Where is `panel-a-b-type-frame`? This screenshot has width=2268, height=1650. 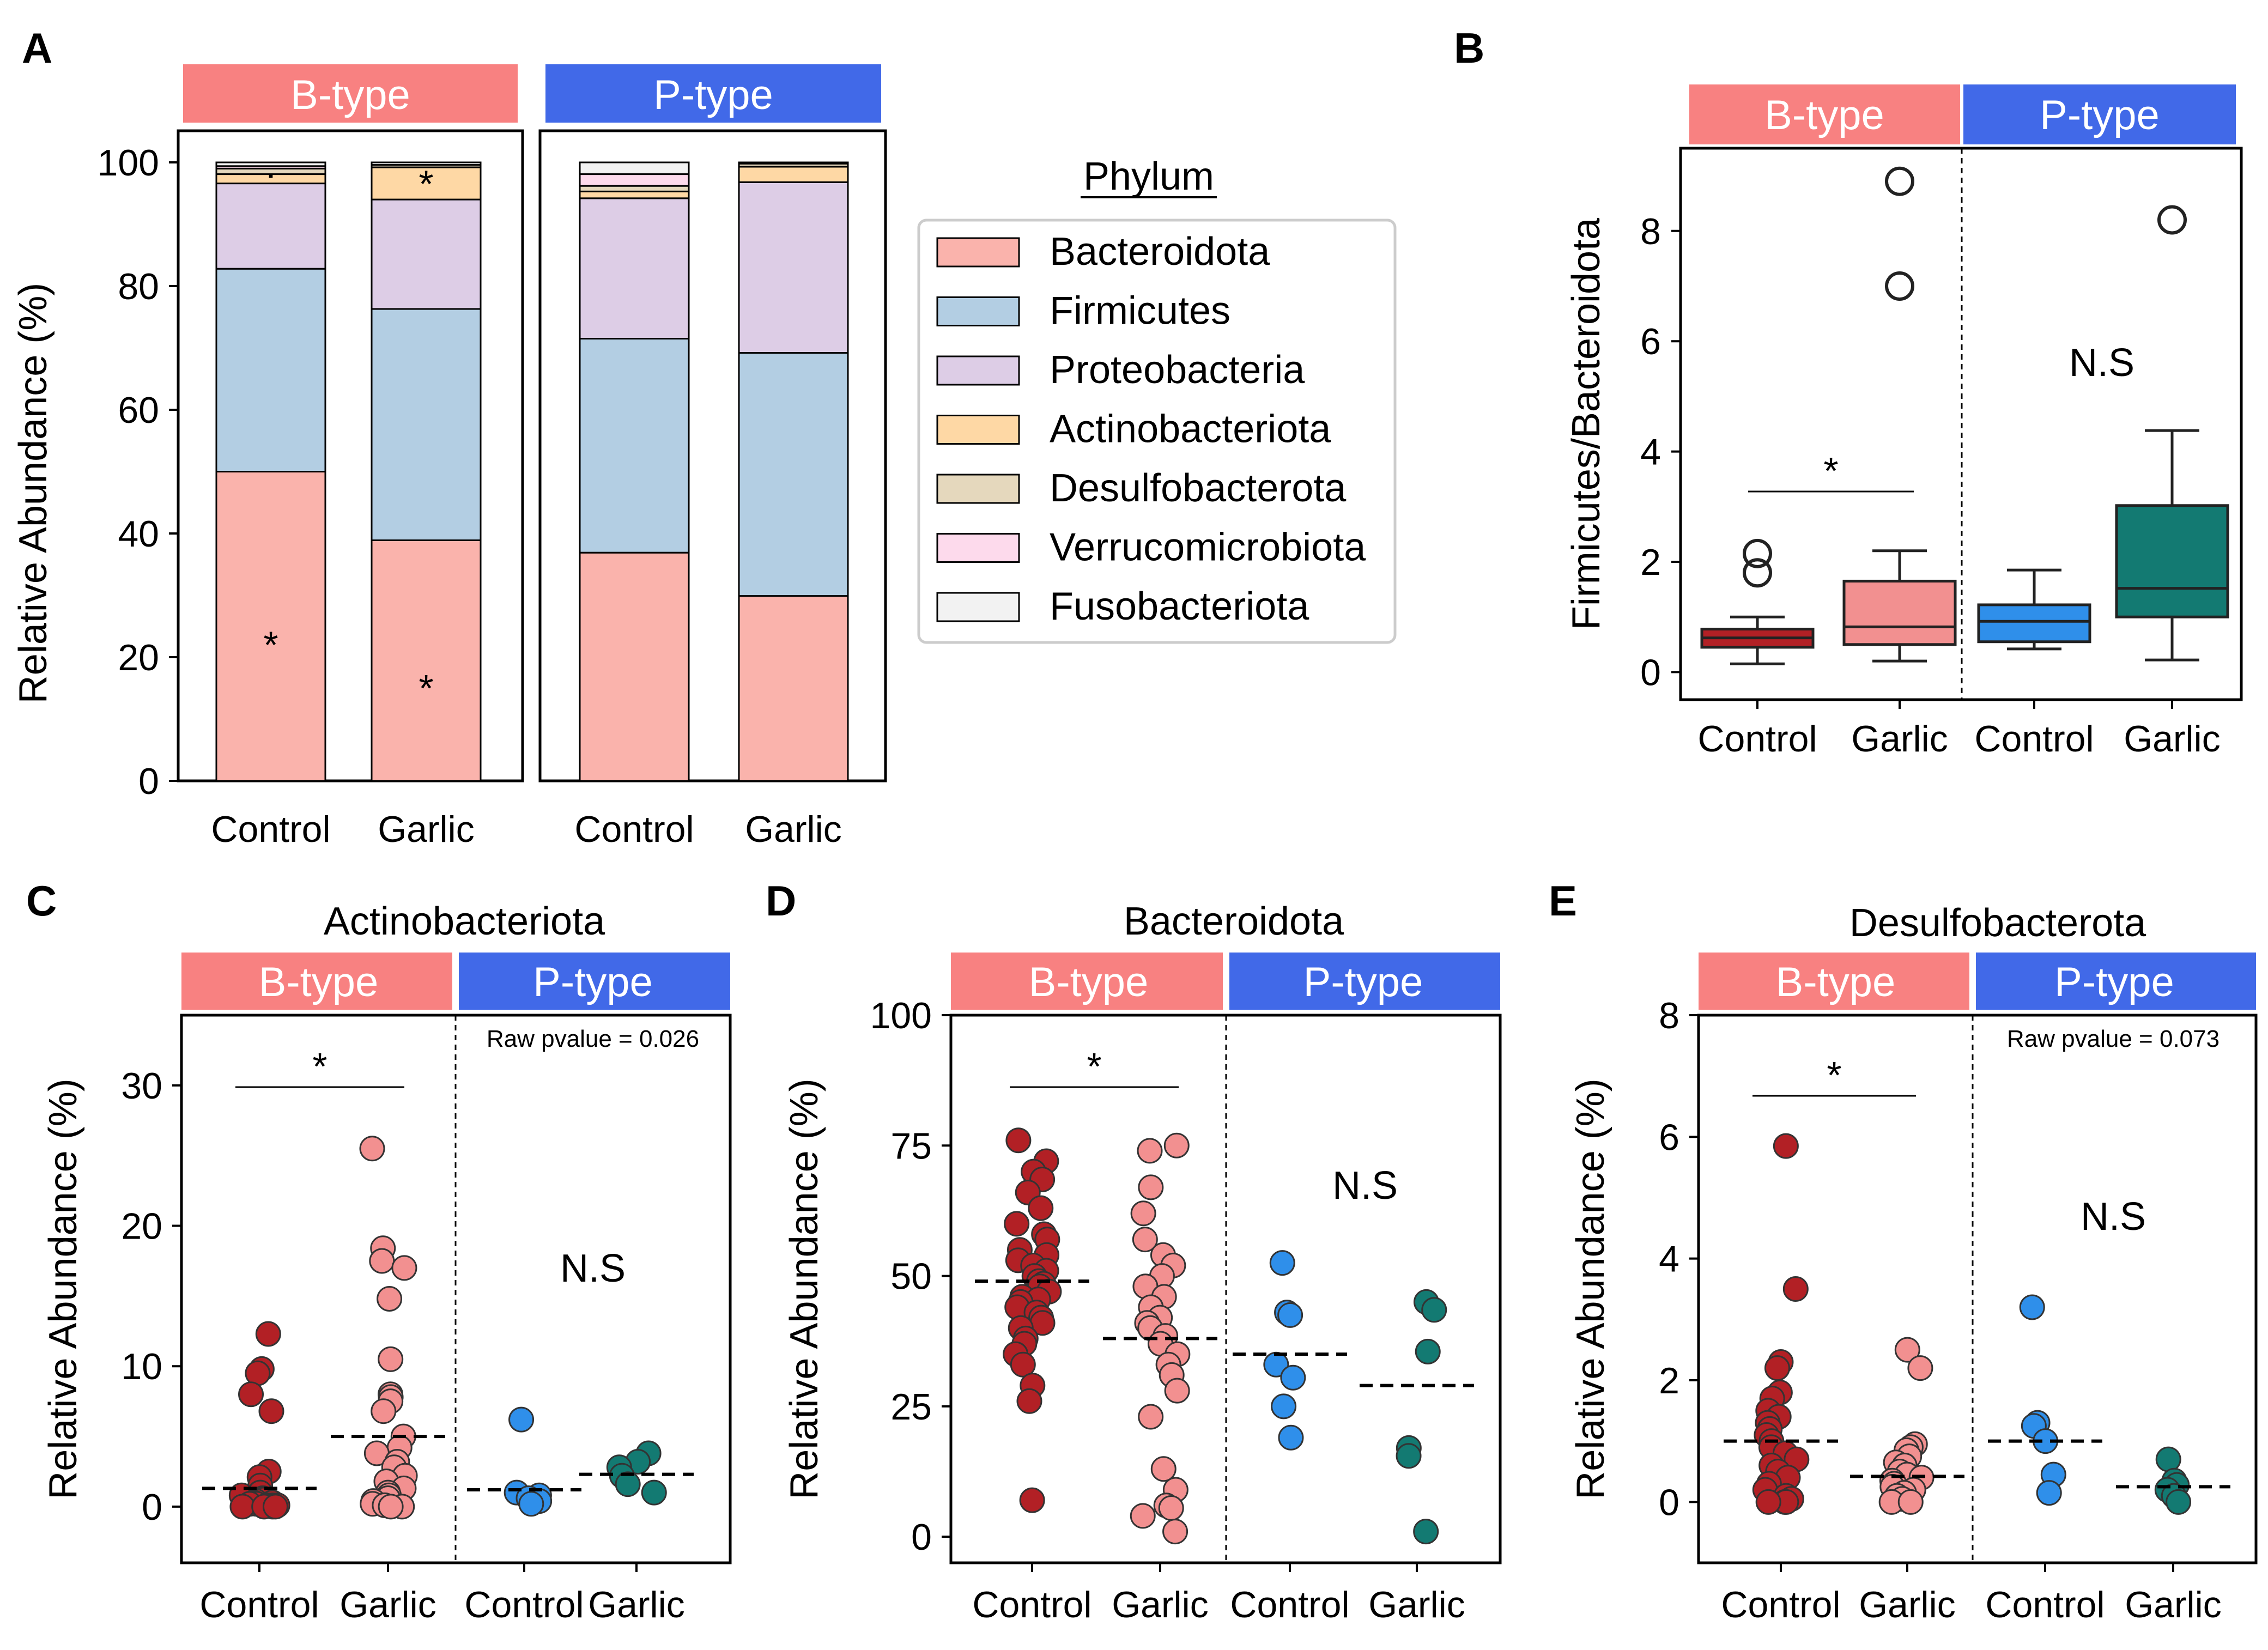 panel-a-b-type-frame is located at coordinates (350, 455).